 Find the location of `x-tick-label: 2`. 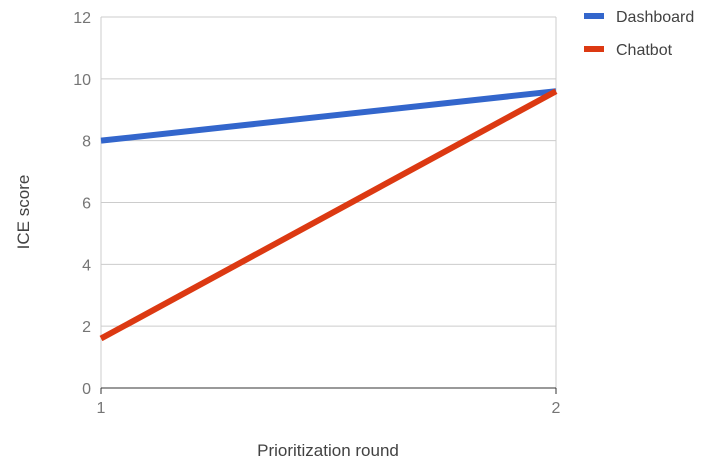

x-tick-label: 2 is located at coordinates (556, 408).